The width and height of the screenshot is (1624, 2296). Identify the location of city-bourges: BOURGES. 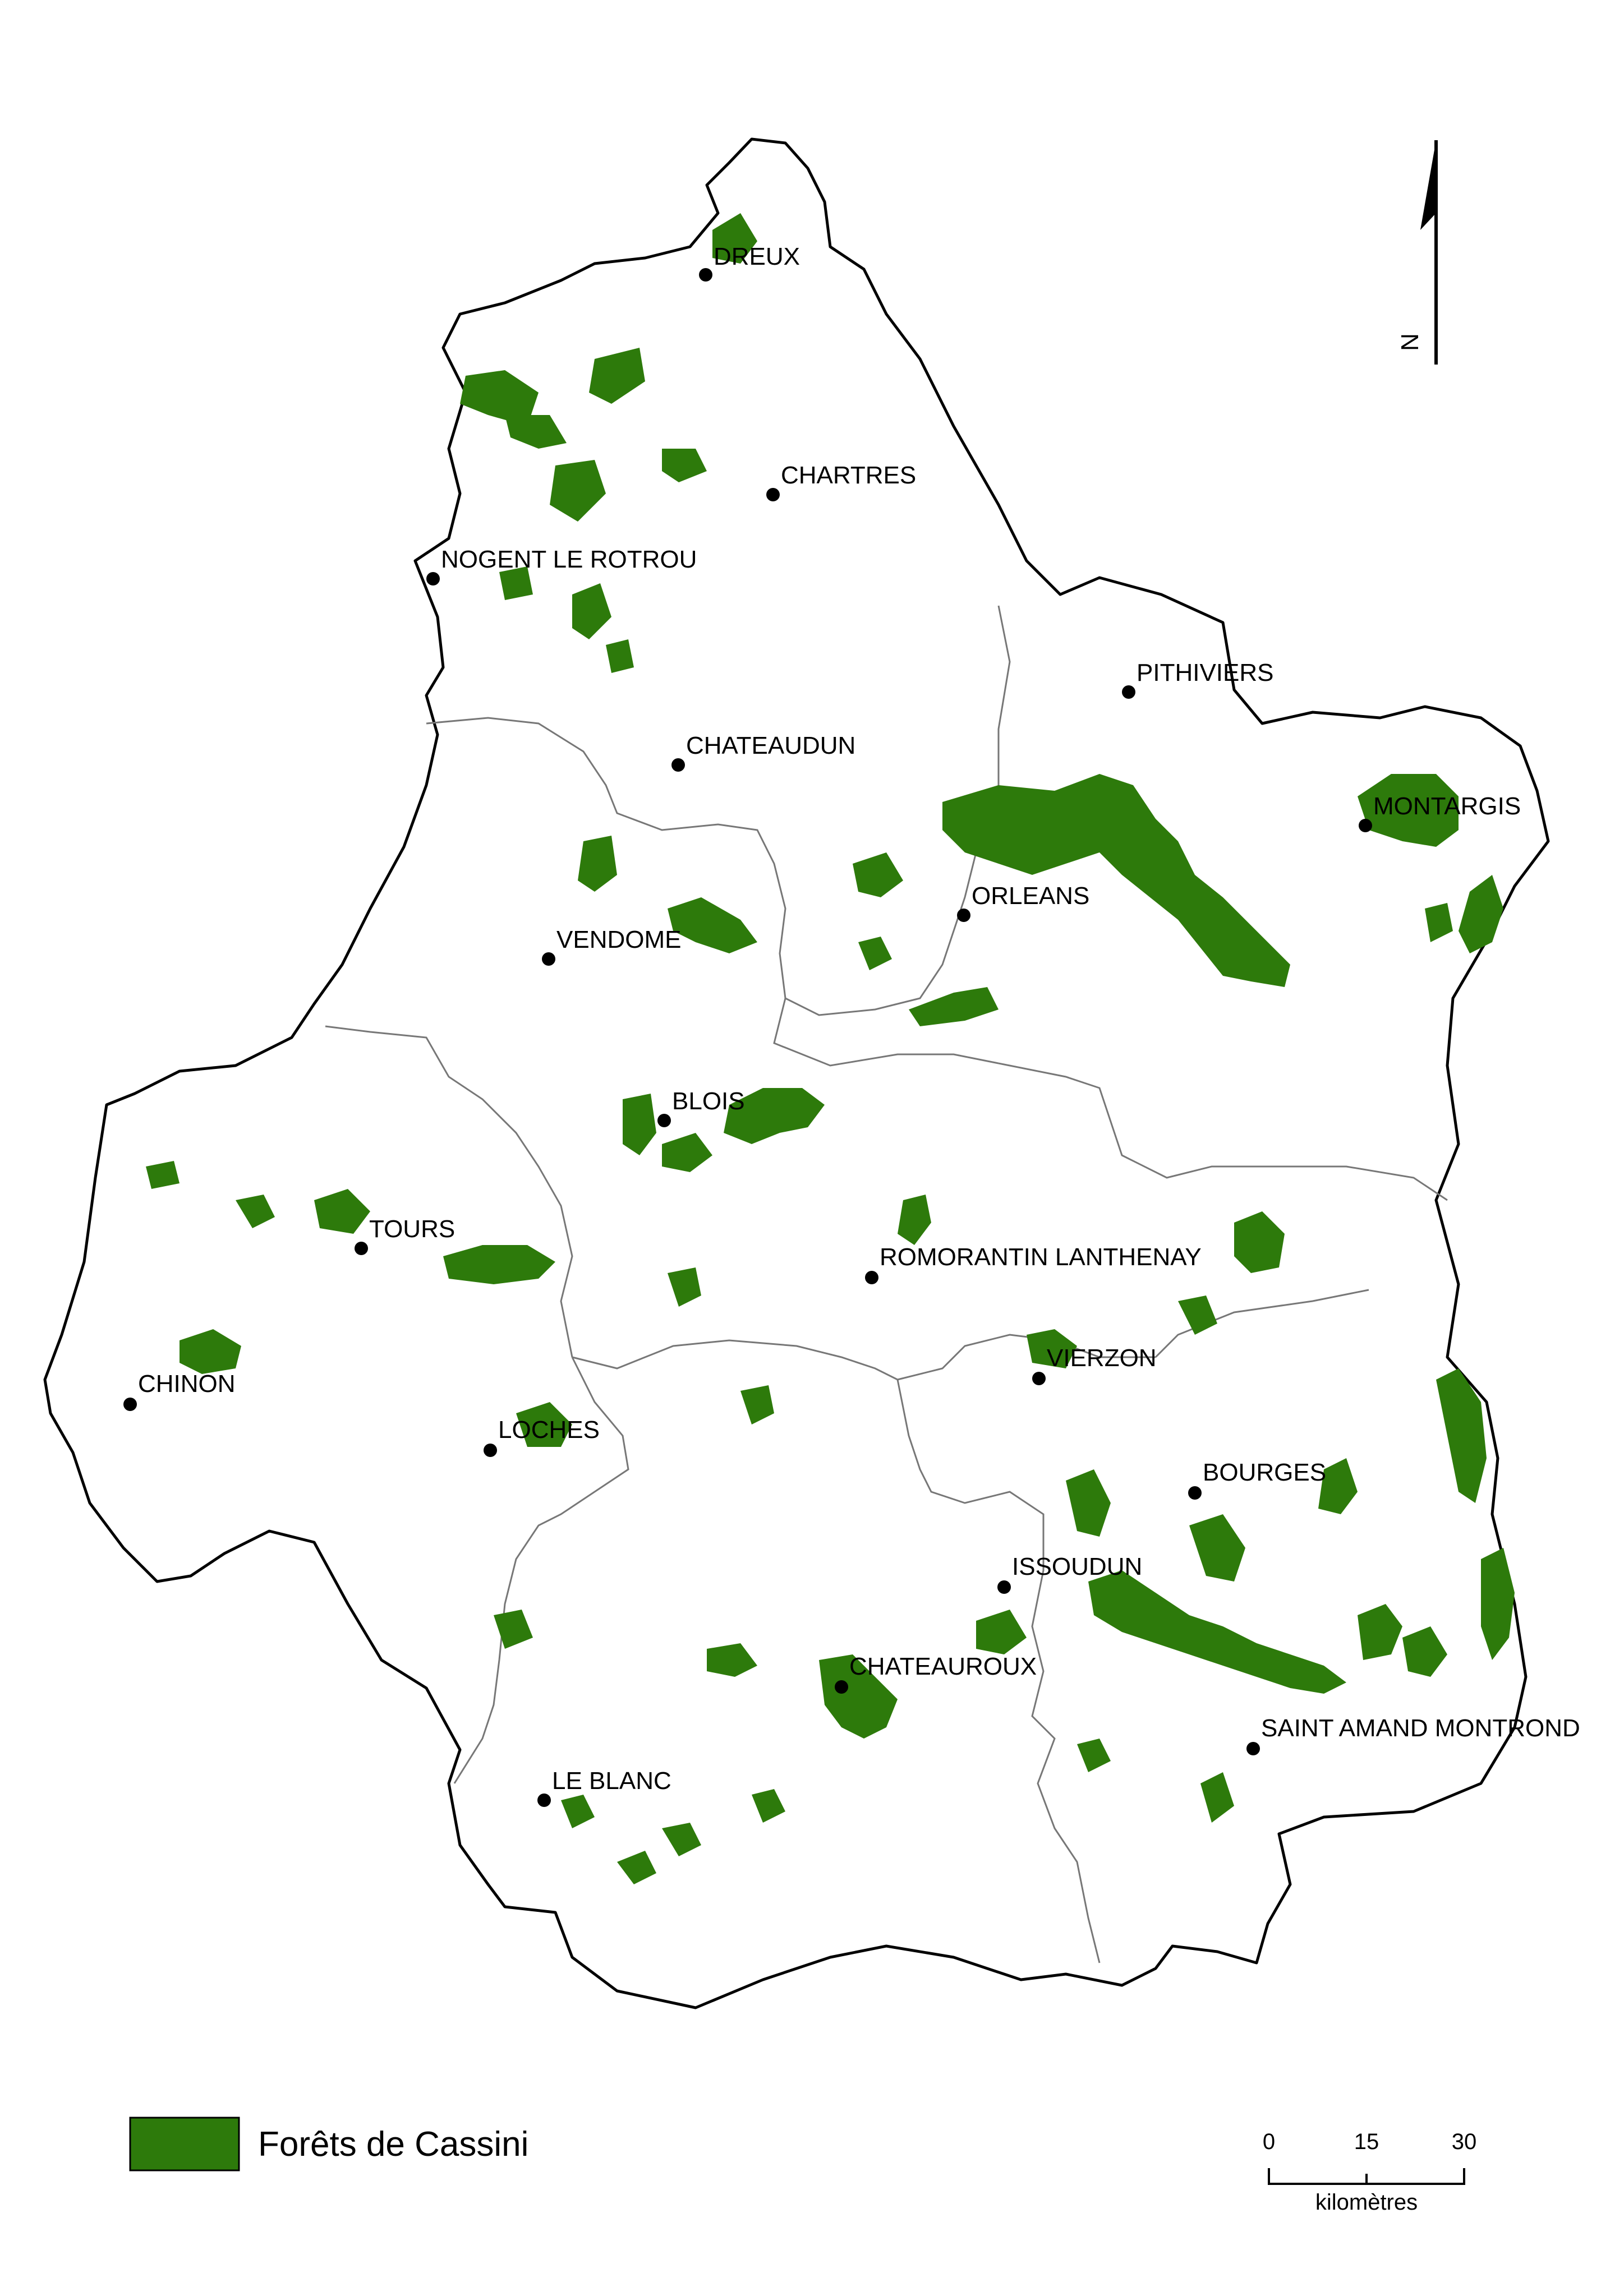
(1257, 1479).